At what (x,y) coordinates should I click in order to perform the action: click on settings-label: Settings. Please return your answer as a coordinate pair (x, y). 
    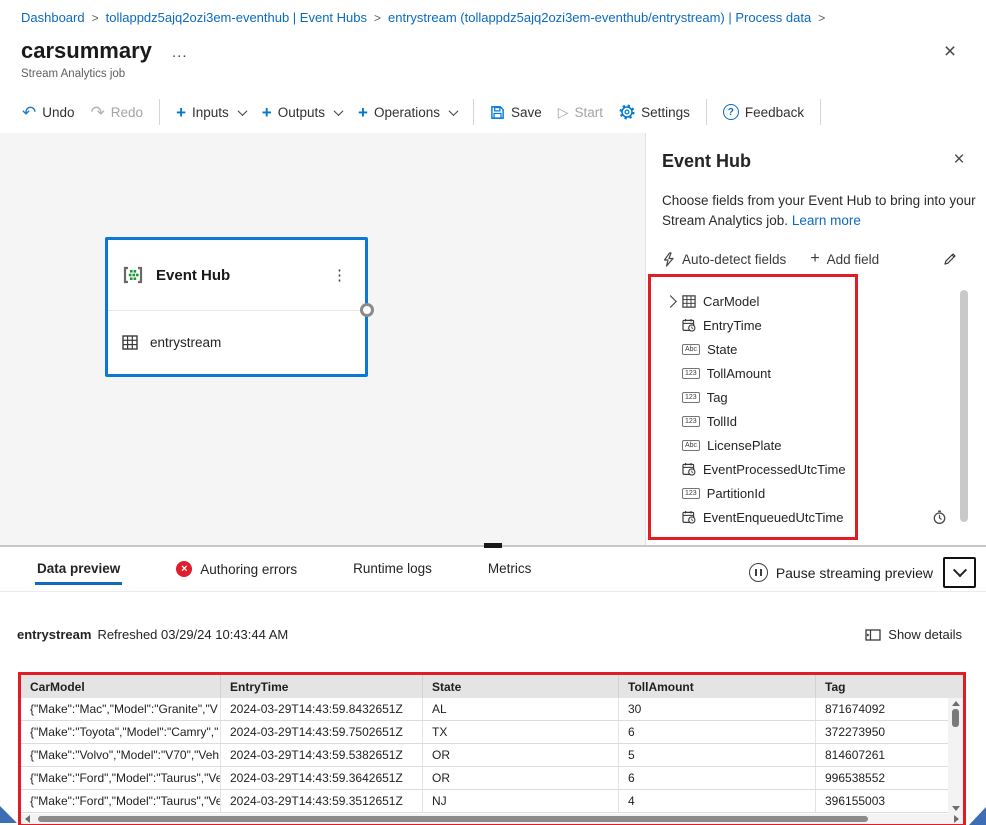
    Looking at the image, I should click on (665, 112).